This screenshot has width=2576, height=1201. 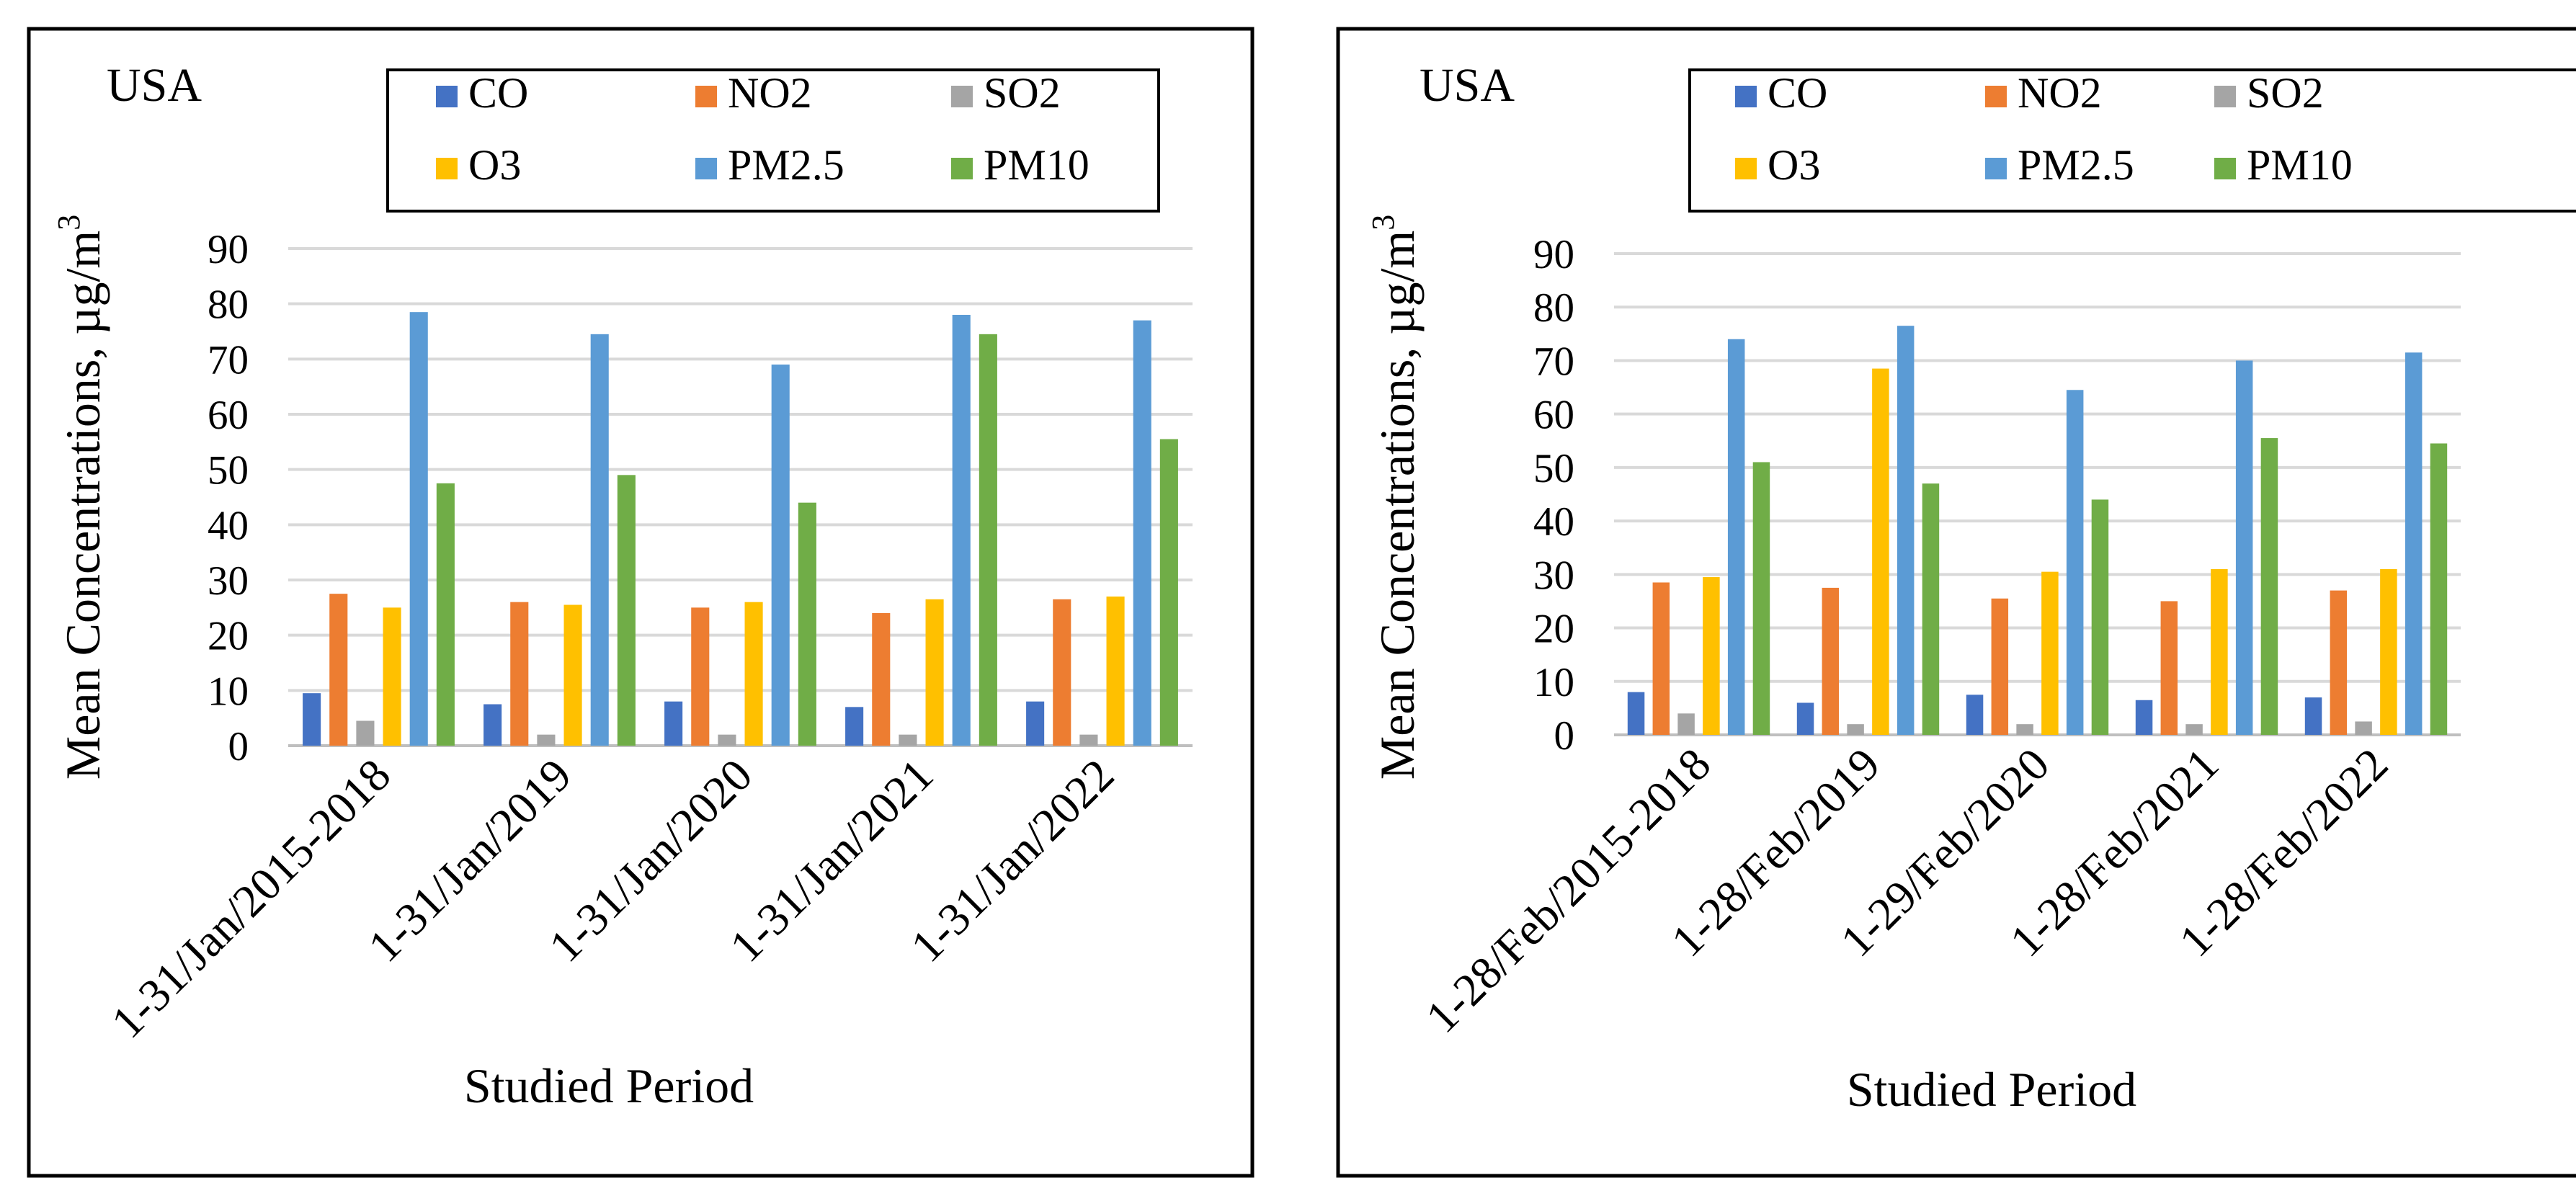 I want to click on legend-box, so click(x=2132, y=140).